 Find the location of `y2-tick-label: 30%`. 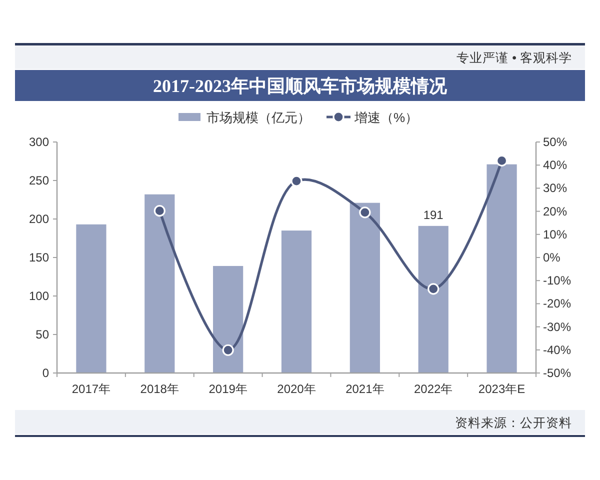

y2-tick-label: 30% is located at coordinates (555, 188).